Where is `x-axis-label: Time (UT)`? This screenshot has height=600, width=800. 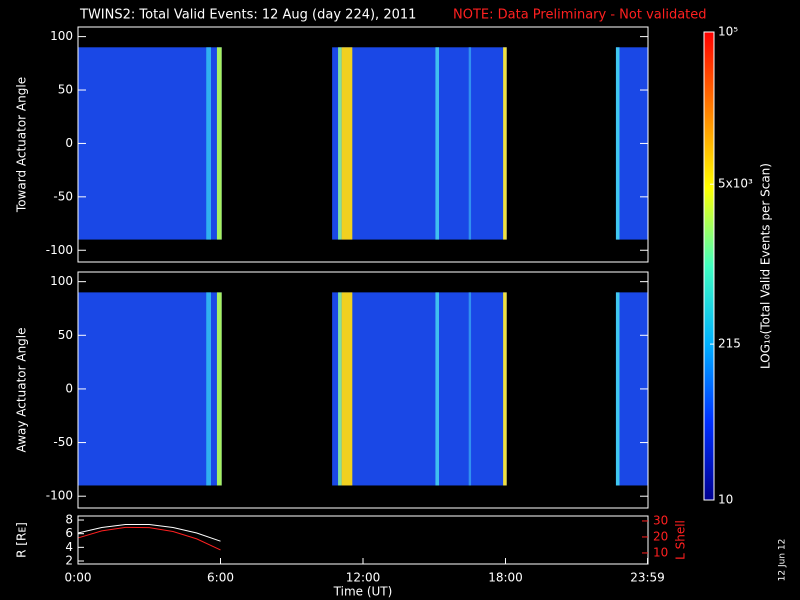
x-axis-label: Time (UT) is located at coordinates (363, 592).